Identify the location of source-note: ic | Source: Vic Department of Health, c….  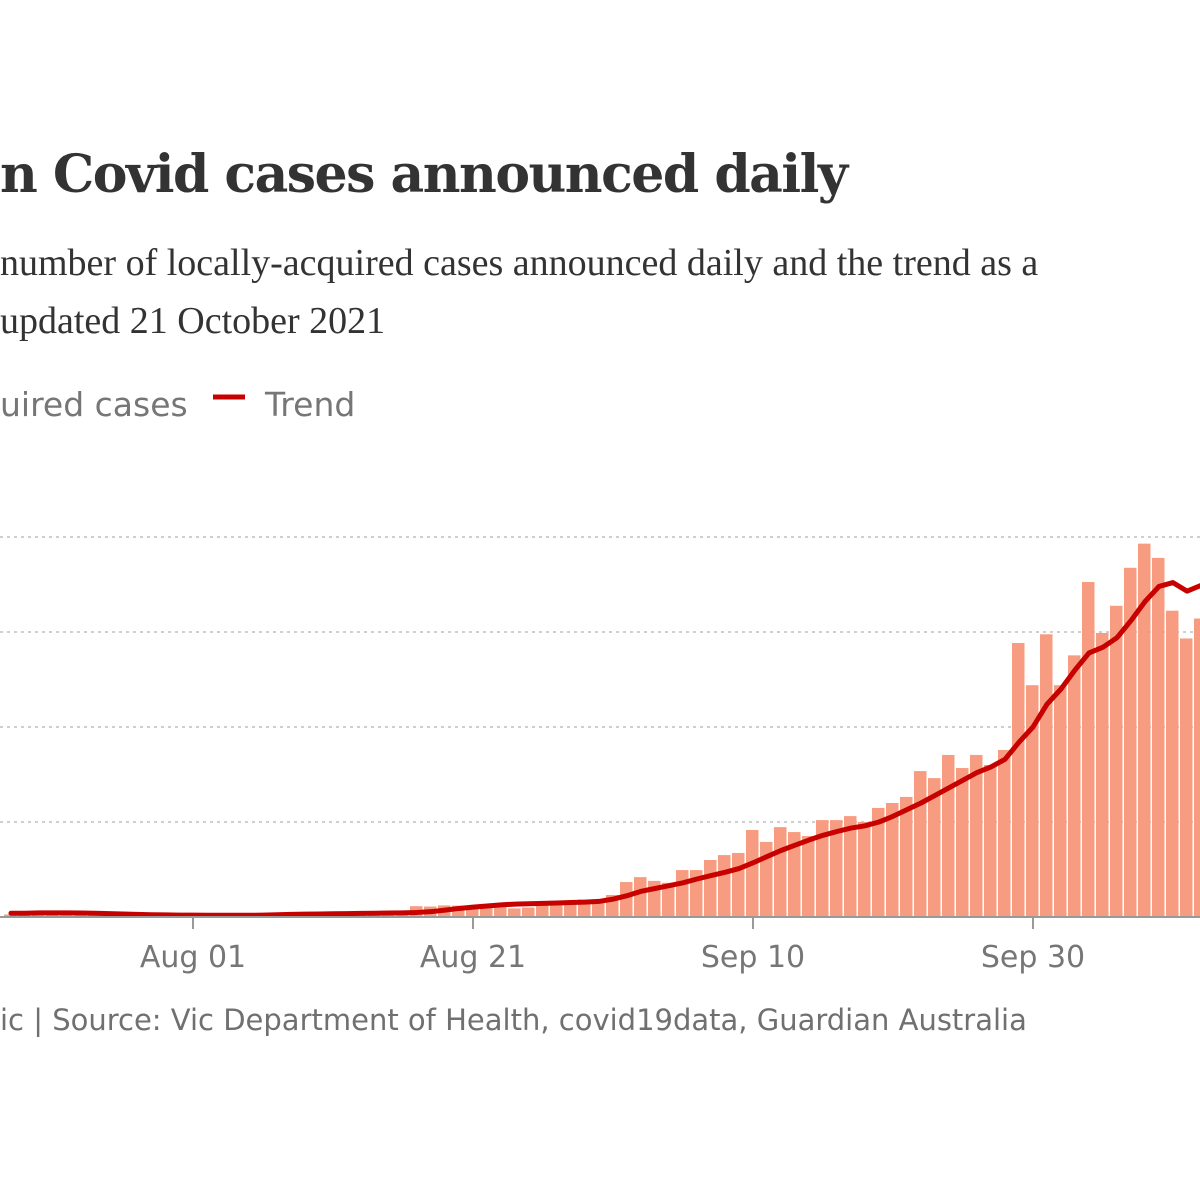
(513, 1020).